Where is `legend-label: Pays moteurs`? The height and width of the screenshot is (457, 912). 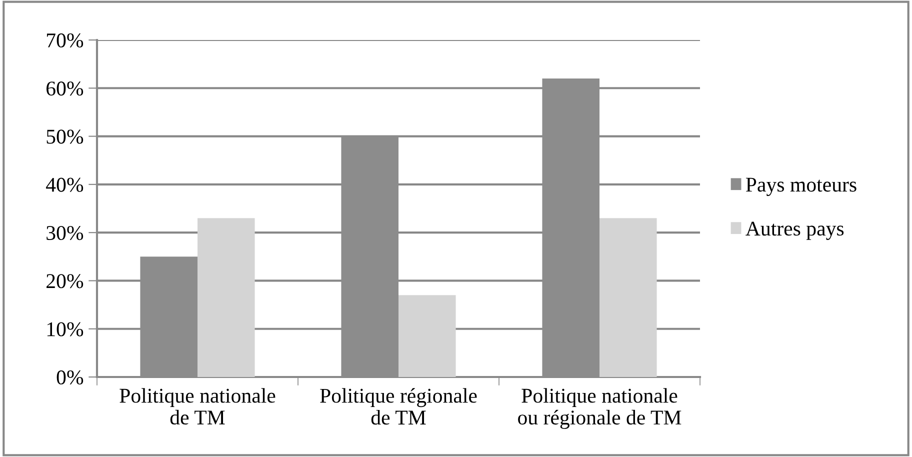
legend-label: Pays moteurs is located at coordinates (801, 187).